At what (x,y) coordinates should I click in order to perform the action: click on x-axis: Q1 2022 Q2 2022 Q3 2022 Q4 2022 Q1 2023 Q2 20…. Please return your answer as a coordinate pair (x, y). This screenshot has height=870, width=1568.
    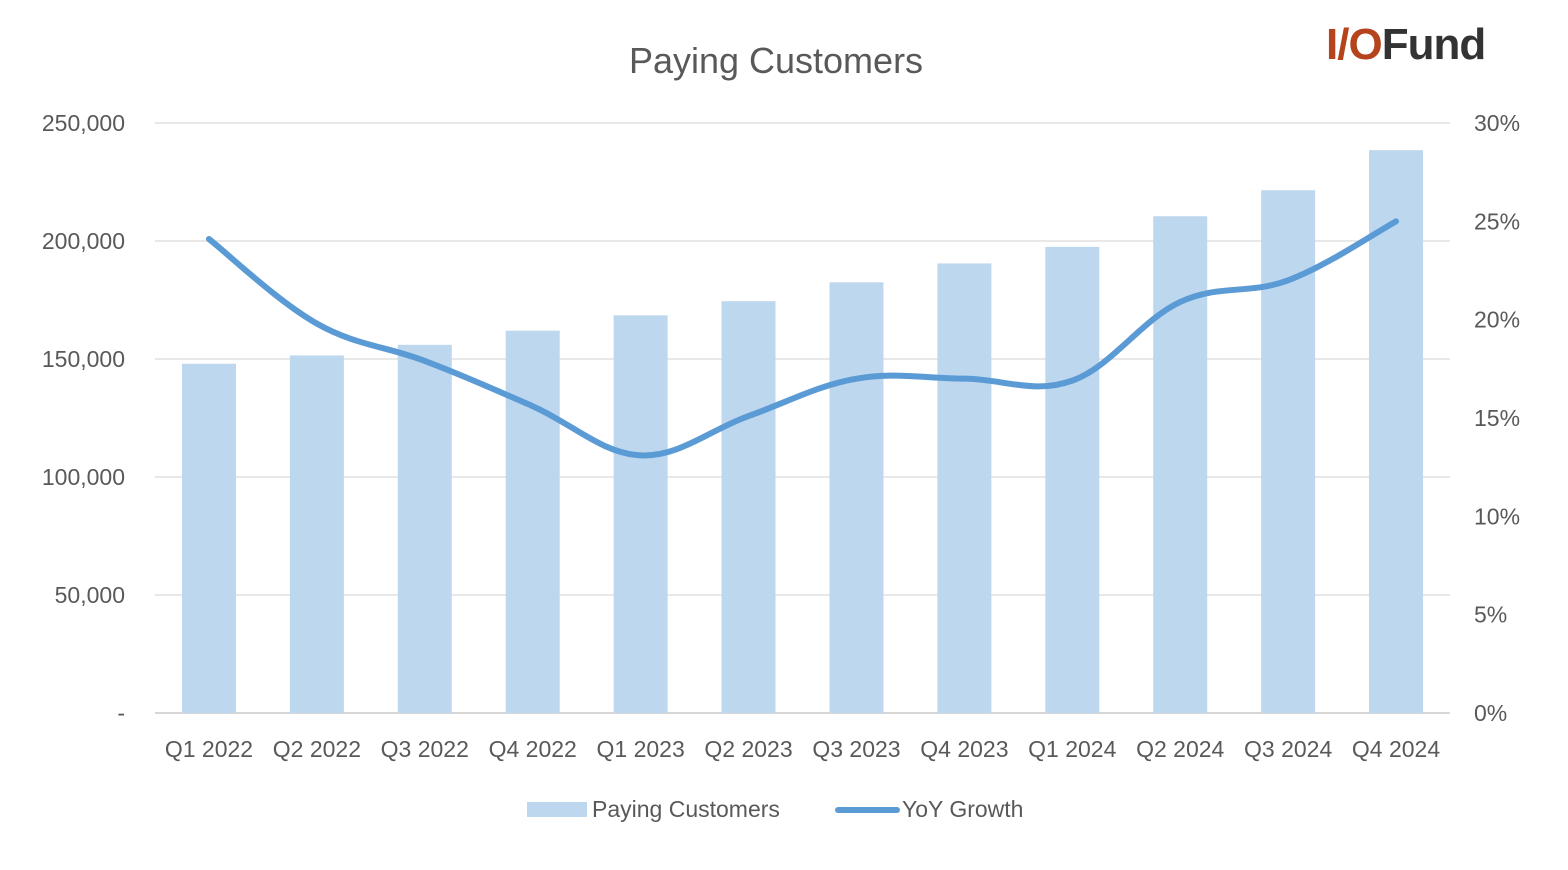
    Looking at the image, I should click on (803, 749).